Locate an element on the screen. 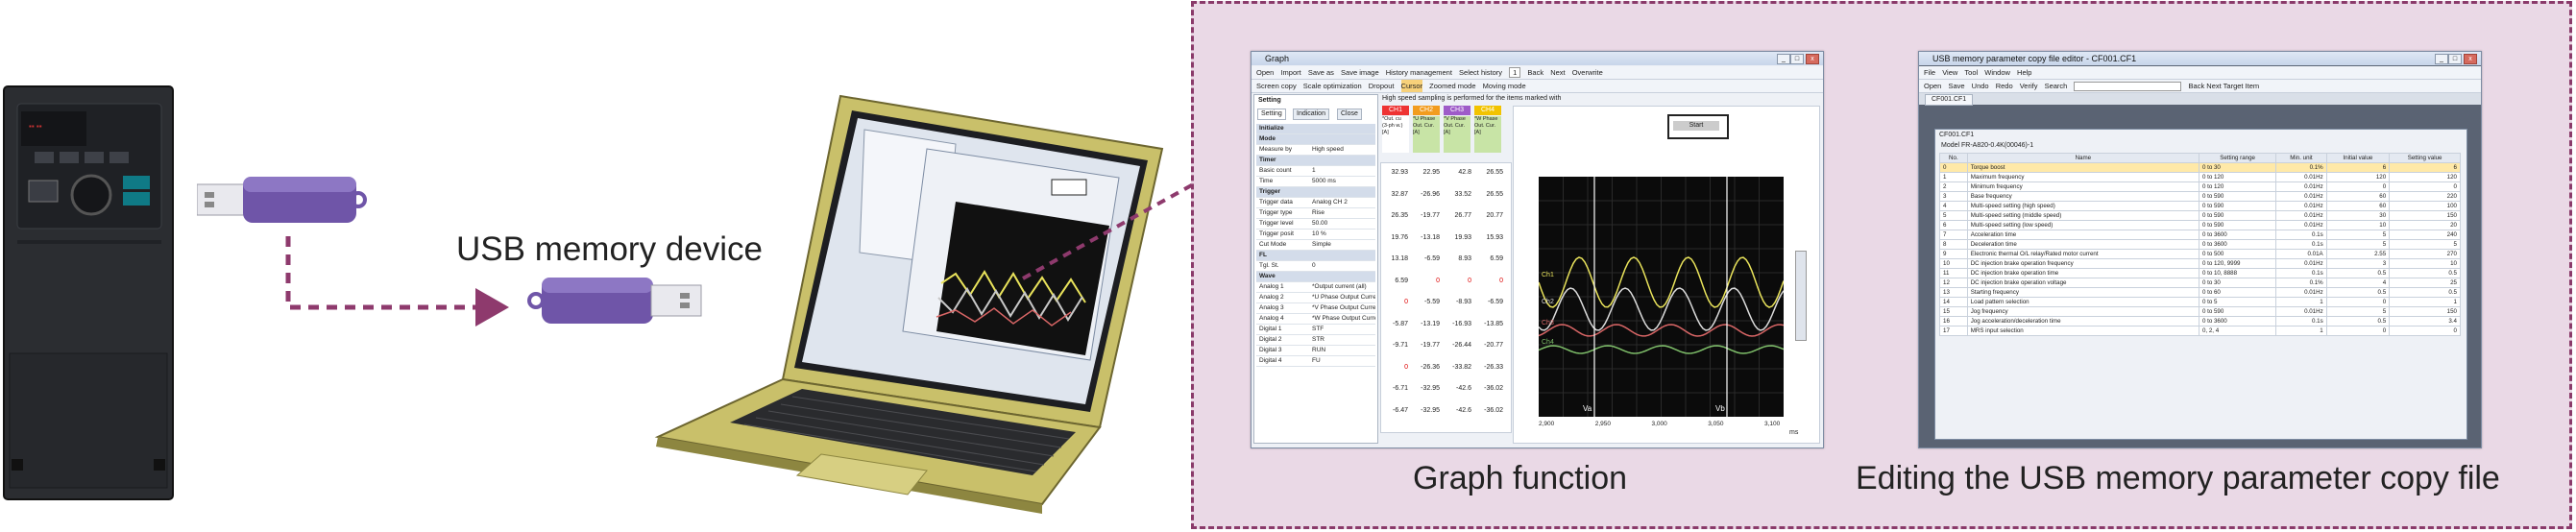 The height and width of the screenshot is (532, 2576). scroll-bar-right is located at coordinates (1801, 296).